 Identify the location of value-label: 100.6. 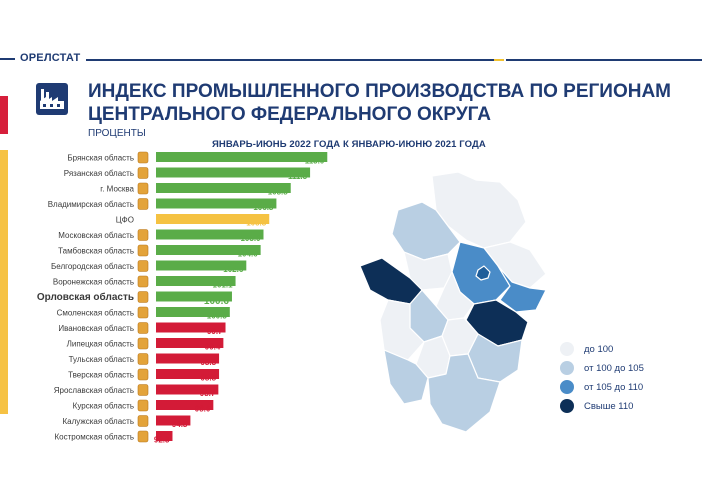
(216, 301).